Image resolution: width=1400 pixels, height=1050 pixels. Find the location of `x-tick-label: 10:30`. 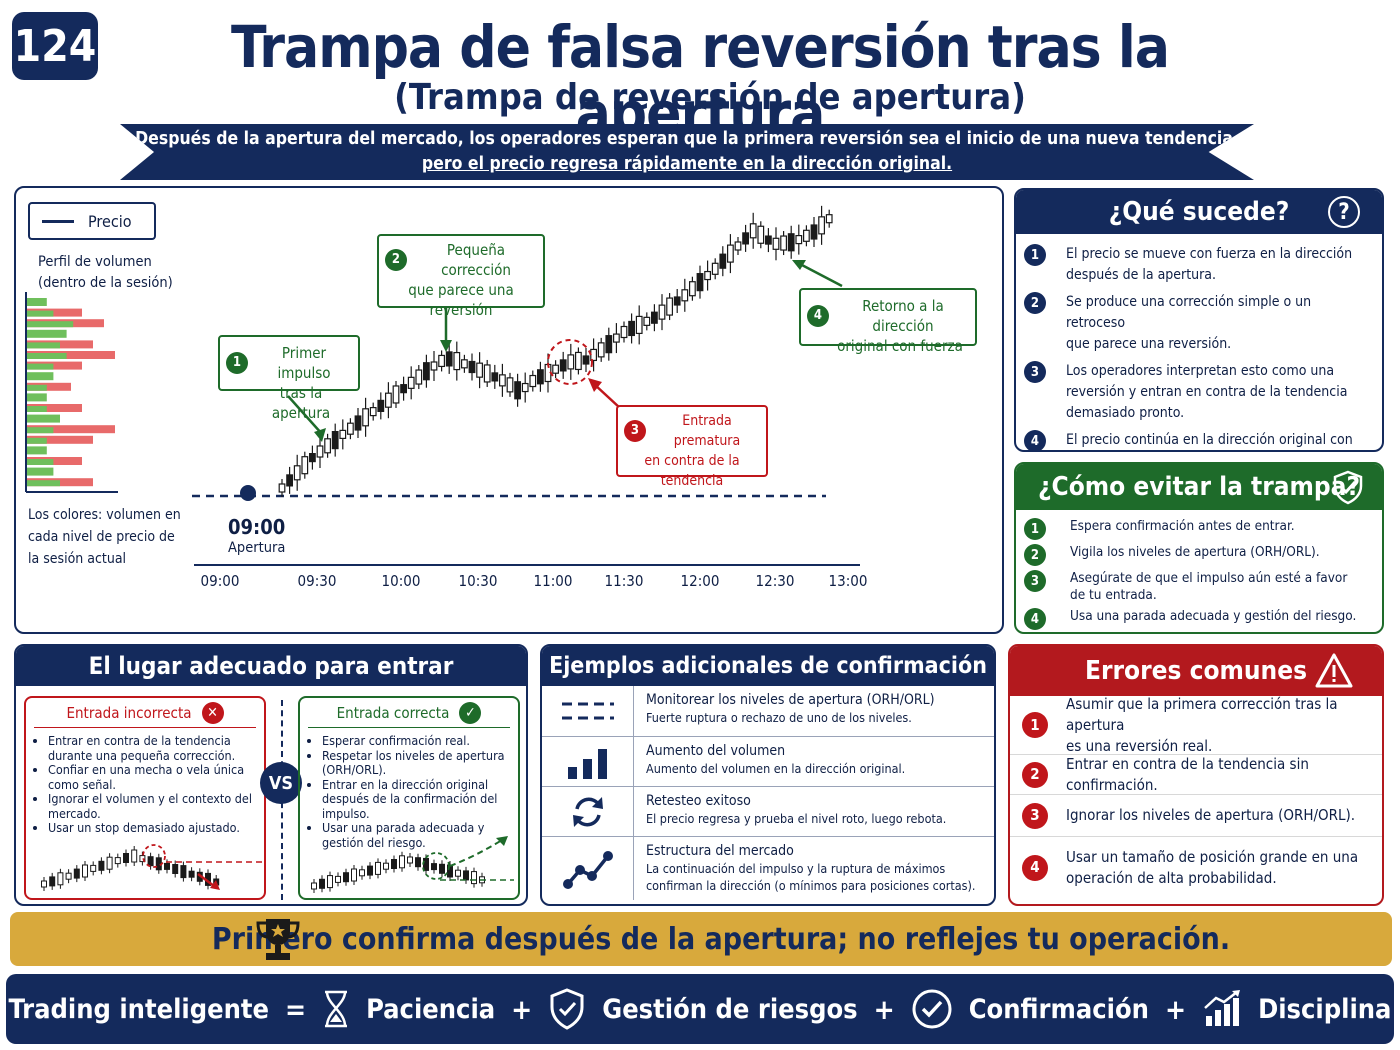

x-tick-label: 10:30 is located at coordinates (478, 581).